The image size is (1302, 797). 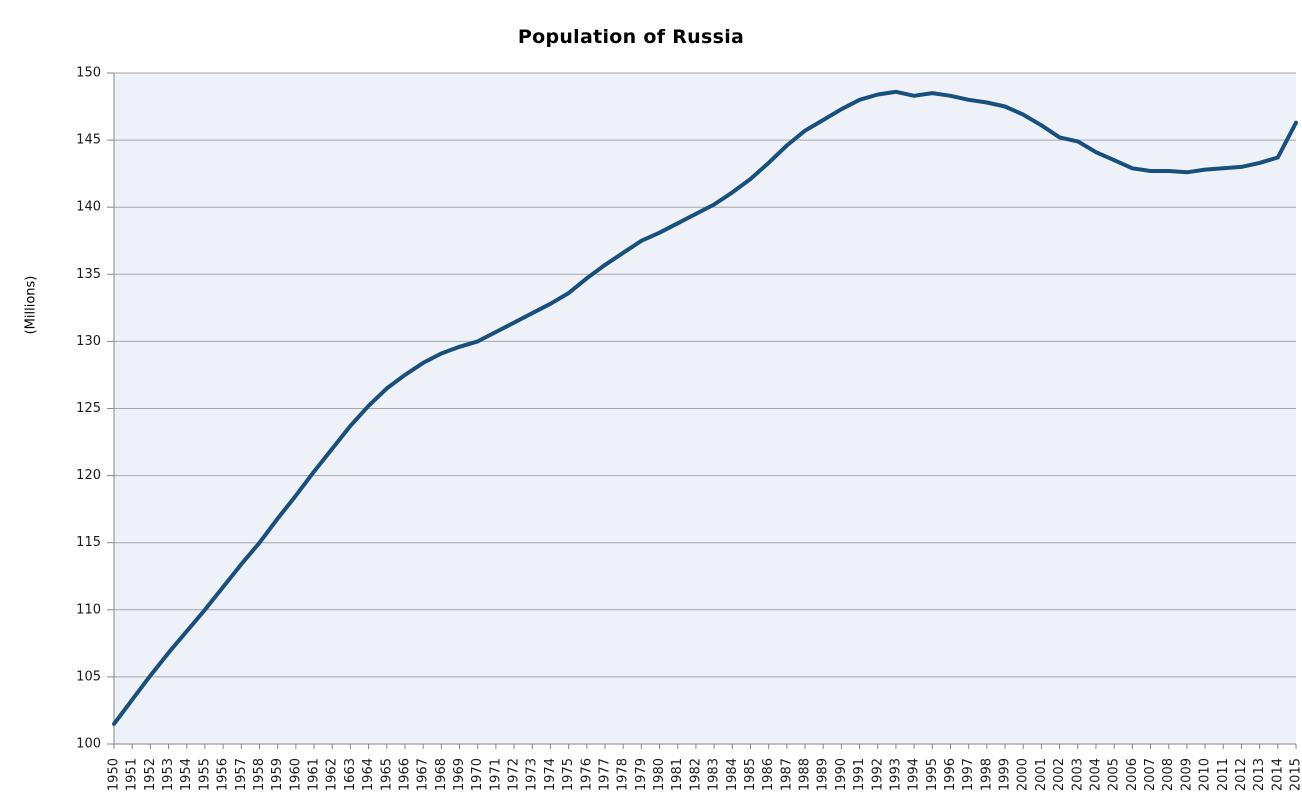 What do you see at coordinates (695, 774) in the screenshot?
I see `x-tick-label: 1982` at bounding box center [695, 774].